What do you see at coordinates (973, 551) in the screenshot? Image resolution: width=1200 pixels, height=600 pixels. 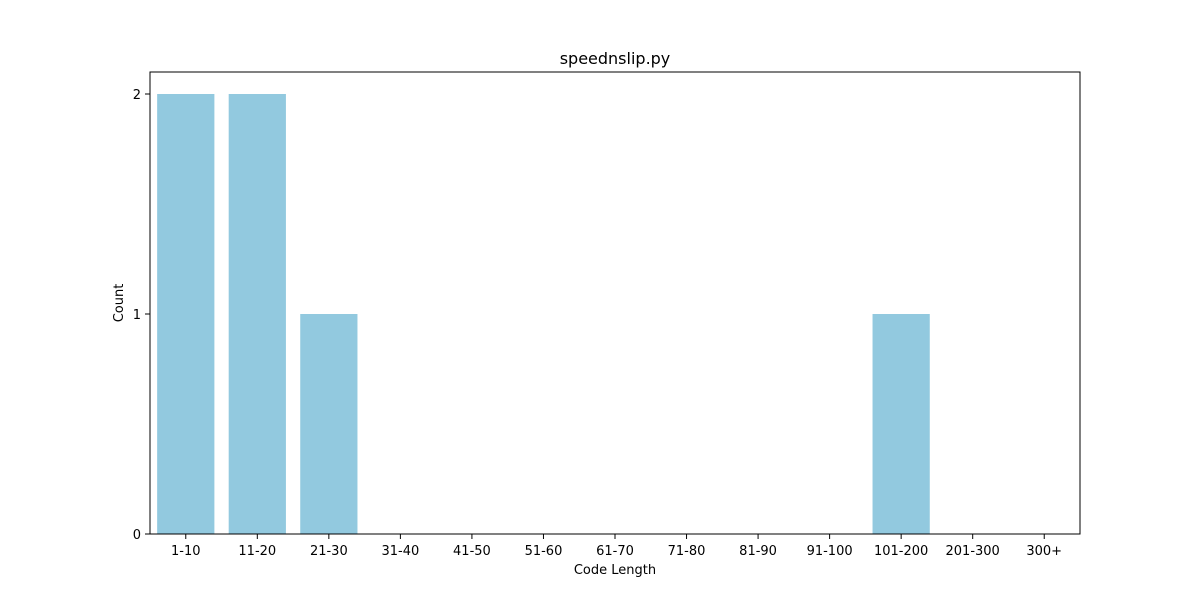 I see `x-tick-label: 201-300` at bounding box center [973, 551].